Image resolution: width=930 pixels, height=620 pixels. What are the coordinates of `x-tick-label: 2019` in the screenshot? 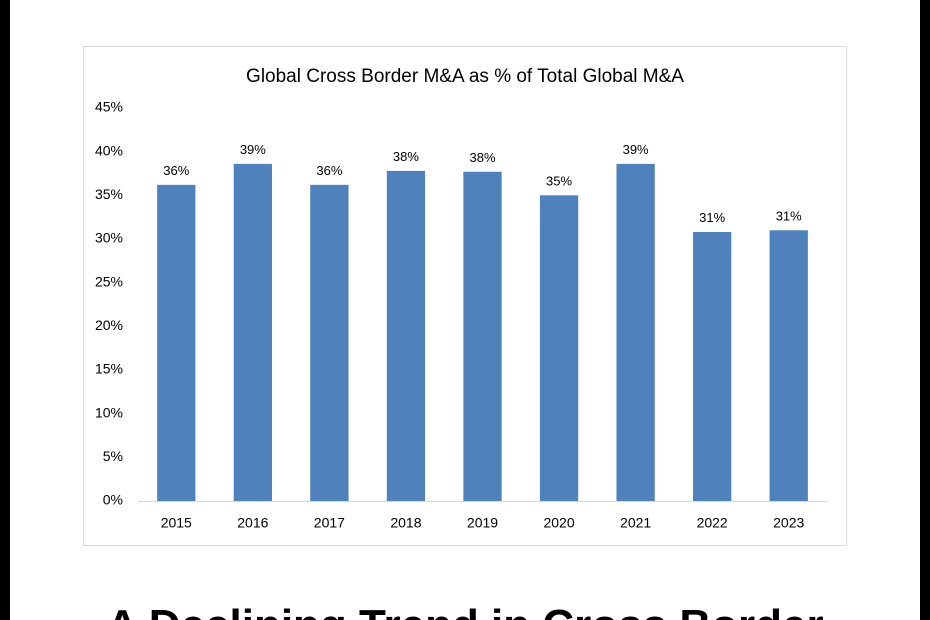 It's located at (482, 523).